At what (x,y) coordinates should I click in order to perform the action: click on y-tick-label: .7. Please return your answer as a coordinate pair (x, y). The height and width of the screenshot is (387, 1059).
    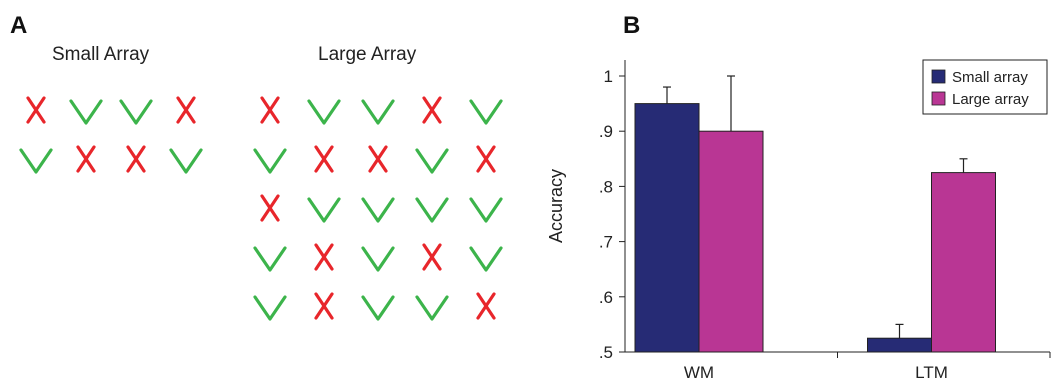
    Looking at the image, I should click on (606, 242).